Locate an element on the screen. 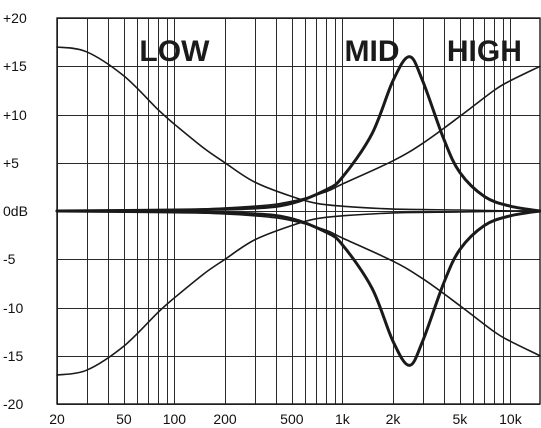 The height and width of the screenshot is (428, 541). x-tick-label: 2k is located at coordinates (394, 419).